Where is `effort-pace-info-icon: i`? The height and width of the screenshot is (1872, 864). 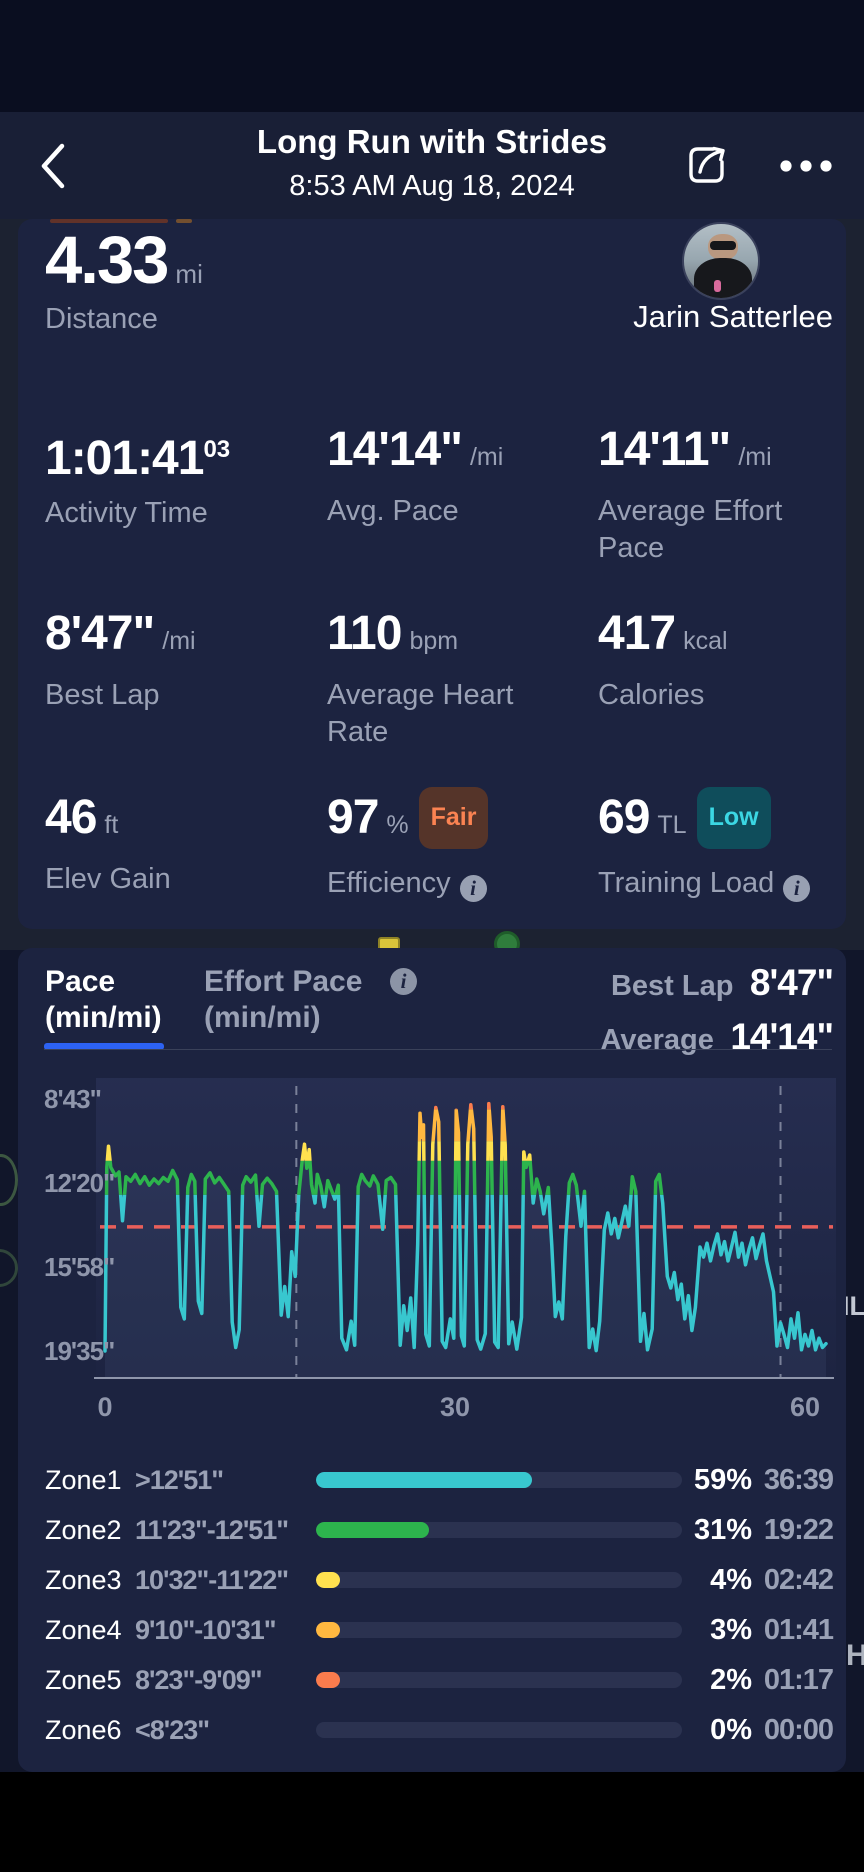 effort-pace-info-icon: i is located at coordinates (403, 981).